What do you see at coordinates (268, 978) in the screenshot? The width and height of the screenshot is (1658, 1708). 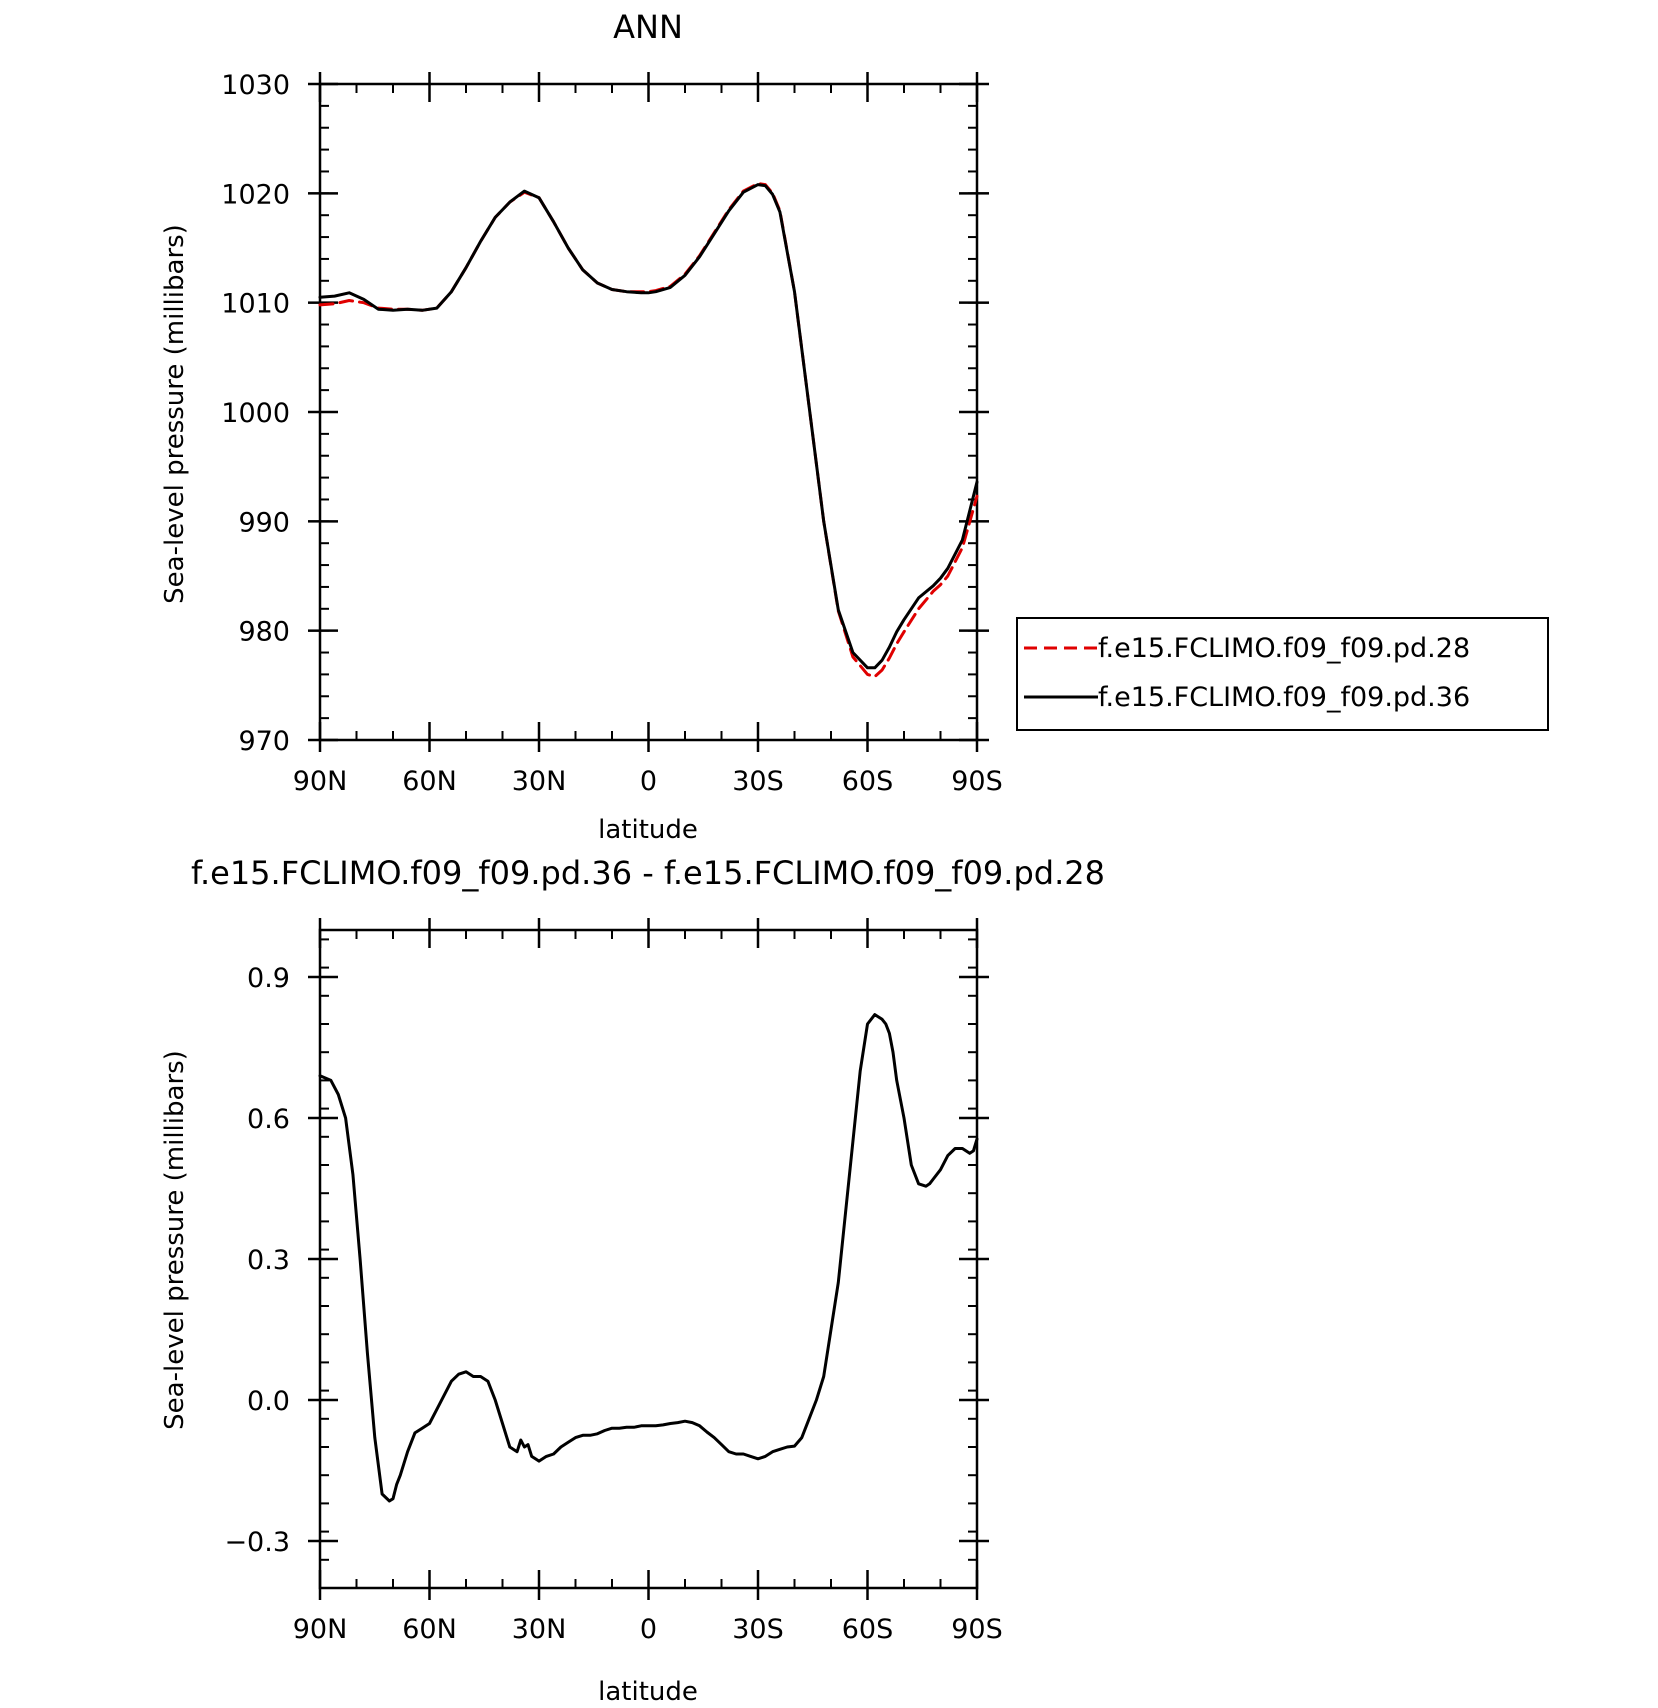 I see `y-tick-label: 0.9` at bounding box center [268, 978].